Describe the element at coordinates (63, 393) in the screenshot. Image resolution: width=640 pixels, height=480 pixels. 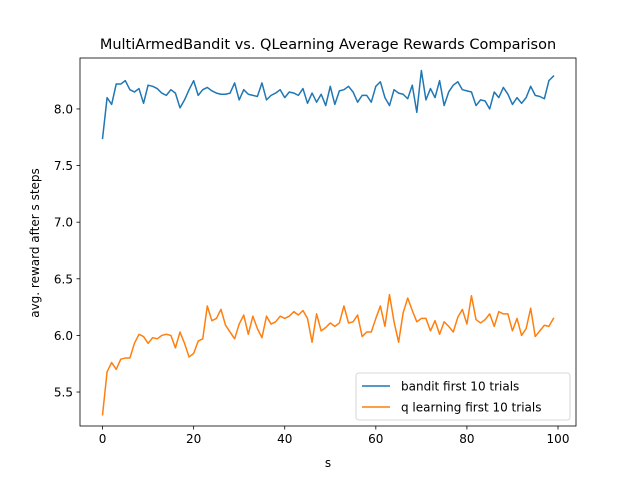
I see `y-tick-label: 5.5` at that location.